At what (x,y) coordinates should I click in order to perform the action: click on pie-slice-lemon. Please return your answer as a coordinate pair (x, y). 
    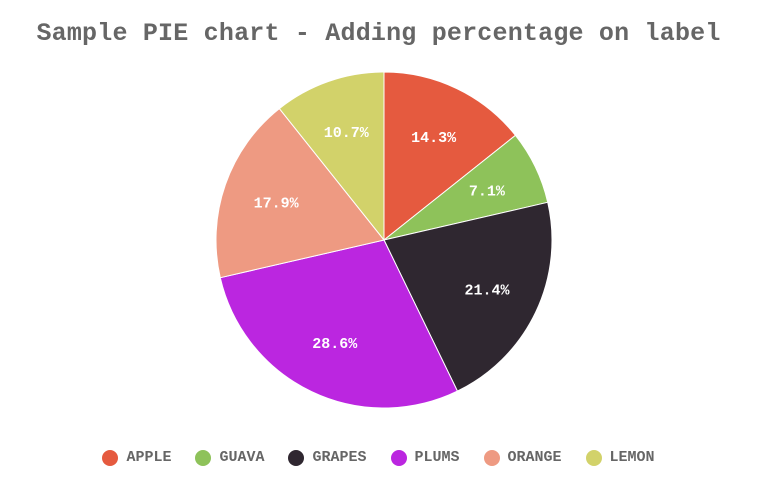
    Looking at the image, I should click on (331, 156).